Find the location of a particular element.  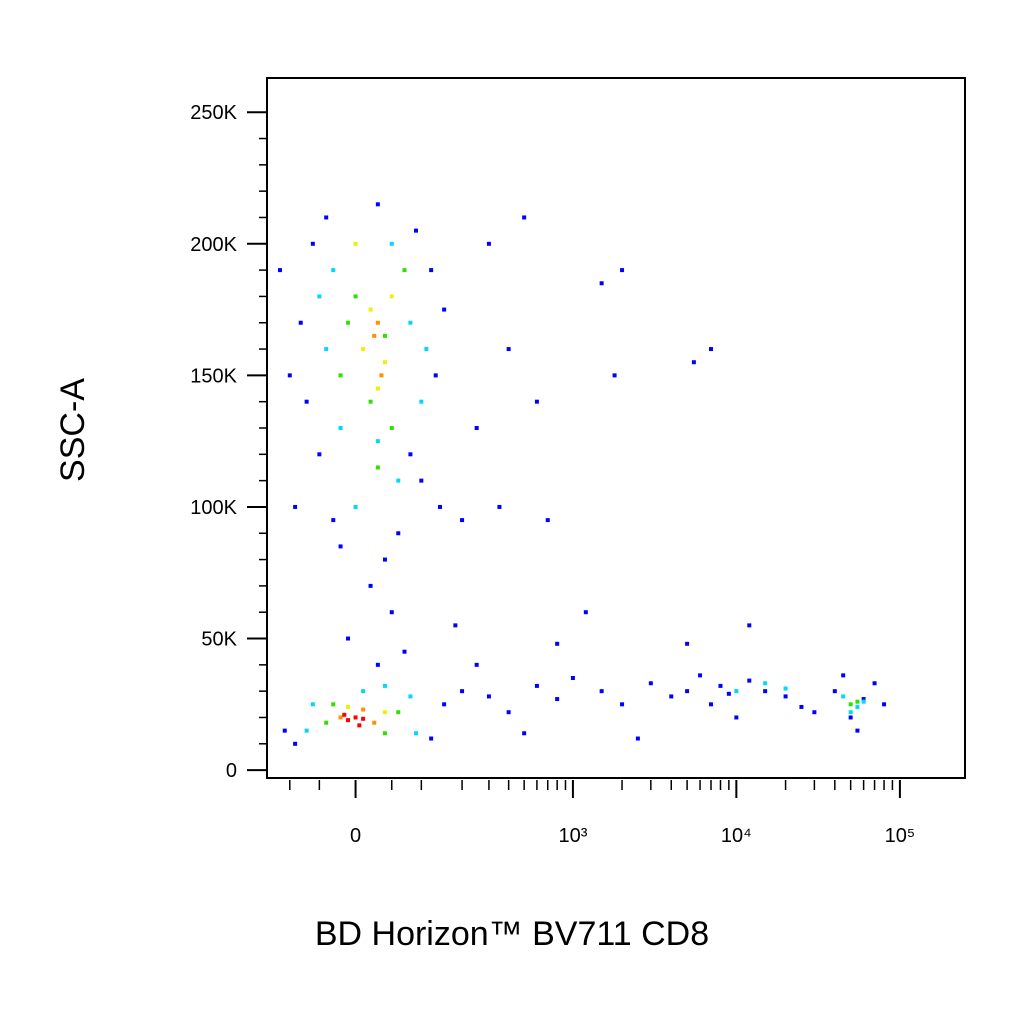

y-tick-label: 200K is located at coordinates (213, 245).